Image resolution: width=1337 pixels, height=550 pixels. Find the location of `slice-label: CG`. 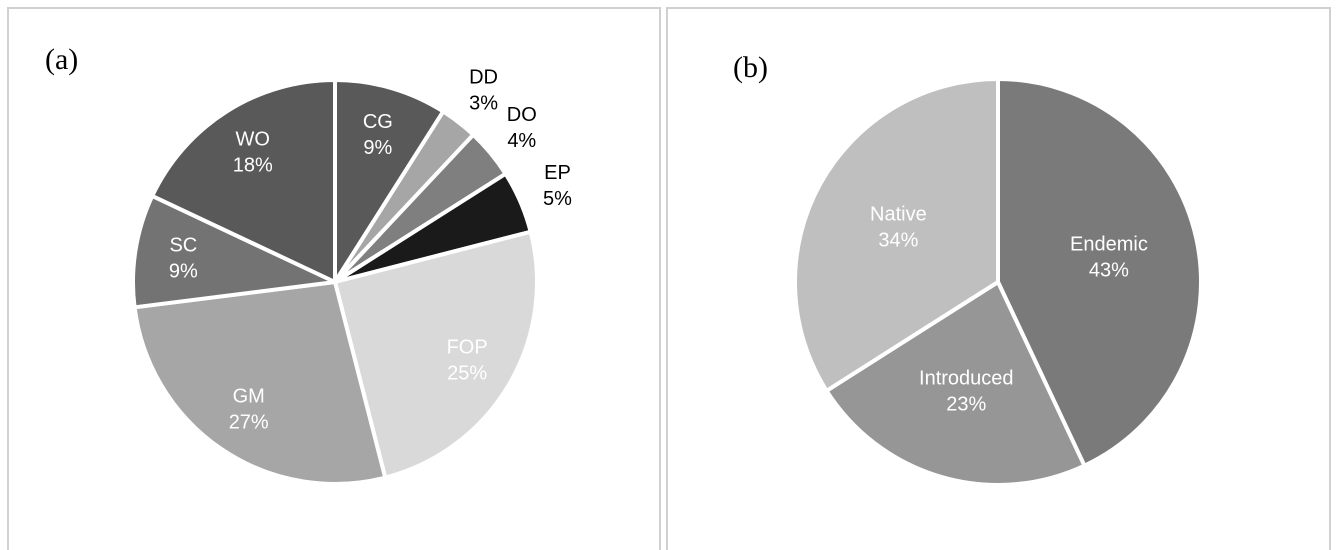

slice-label: CG is located at coordinates (378, 122).